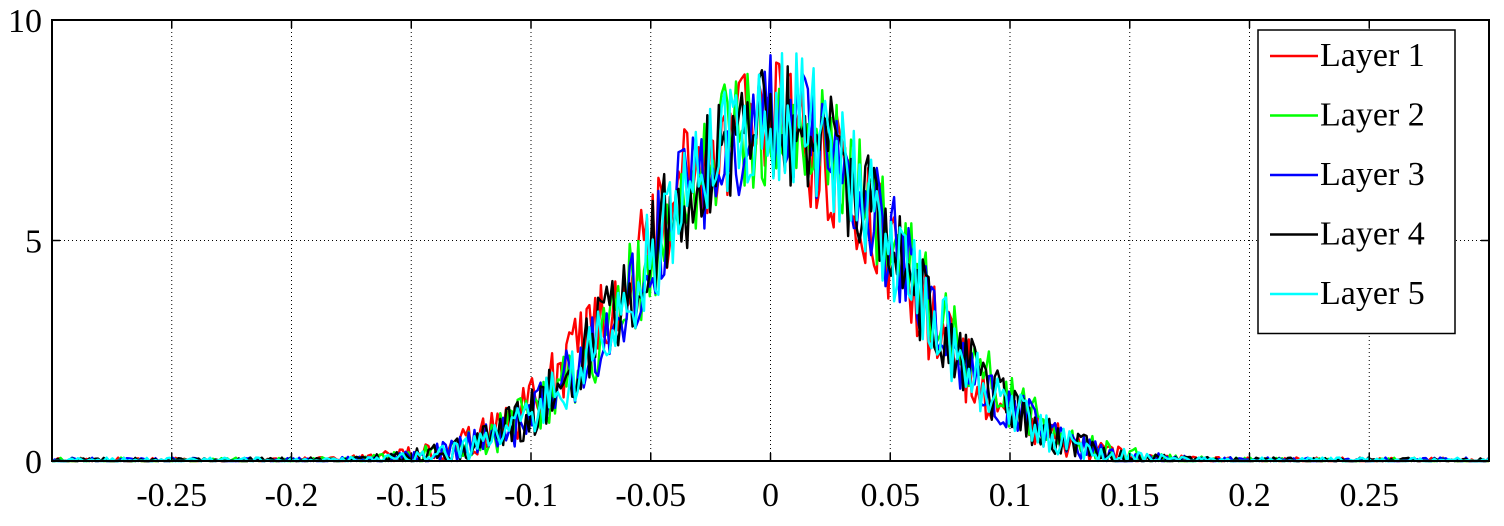 This screenshot has width=1504, height=526. Describe the element at coordinates (1372, 115) in the screenshot. I see `legend-label: Layer 2` at that location.